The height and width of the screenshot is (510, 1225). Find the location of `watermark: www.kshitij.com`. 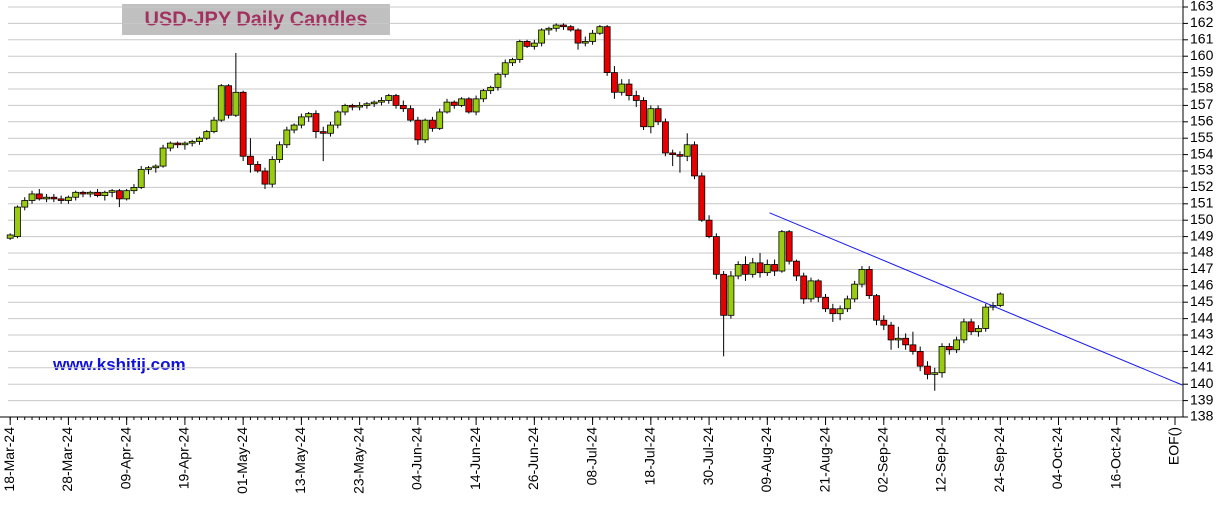

watermark: www.kshitij.com is located at coordinates (119, 364).